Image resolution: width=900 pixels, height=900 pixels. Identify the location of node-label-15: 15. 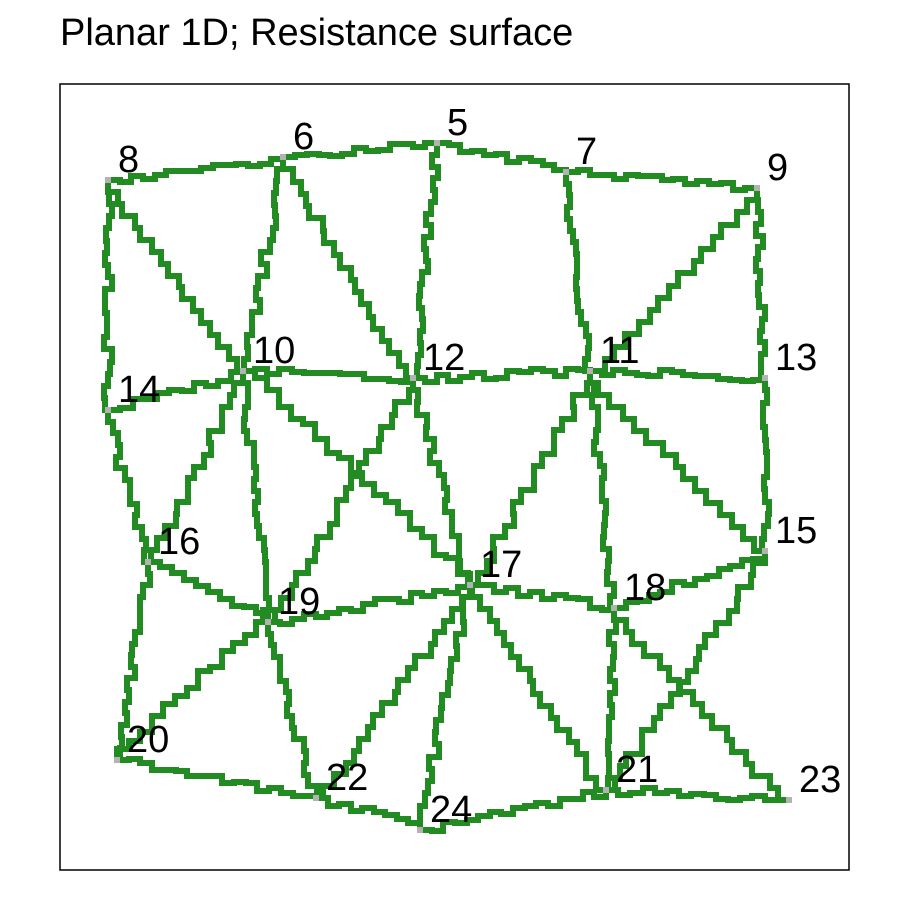
(796, 531).